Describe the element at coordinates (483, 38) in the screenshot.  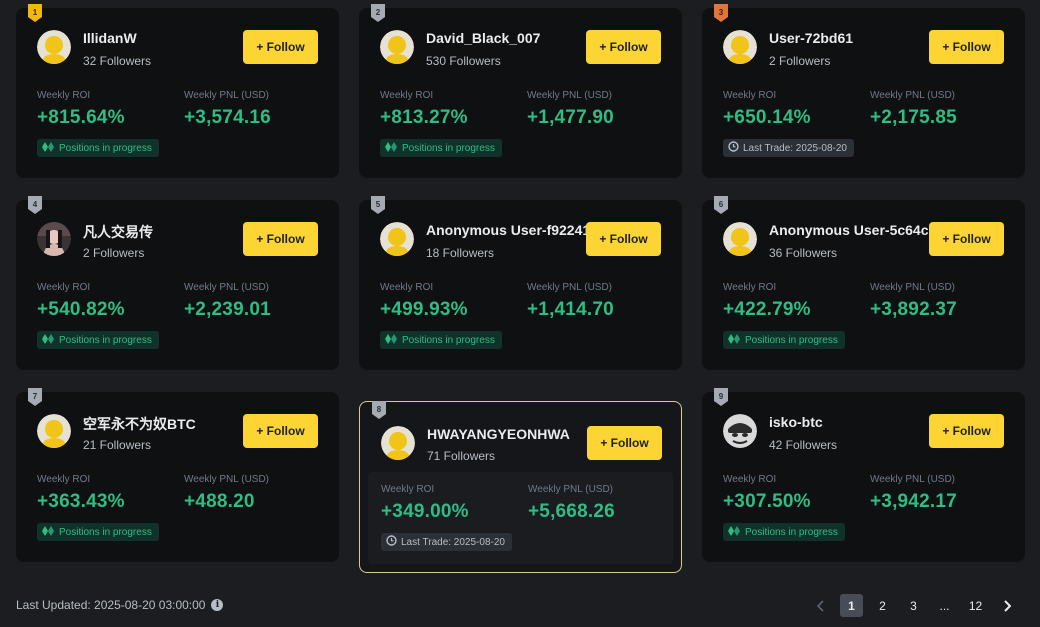
I see `trader-name: David_Black_007` at that location.